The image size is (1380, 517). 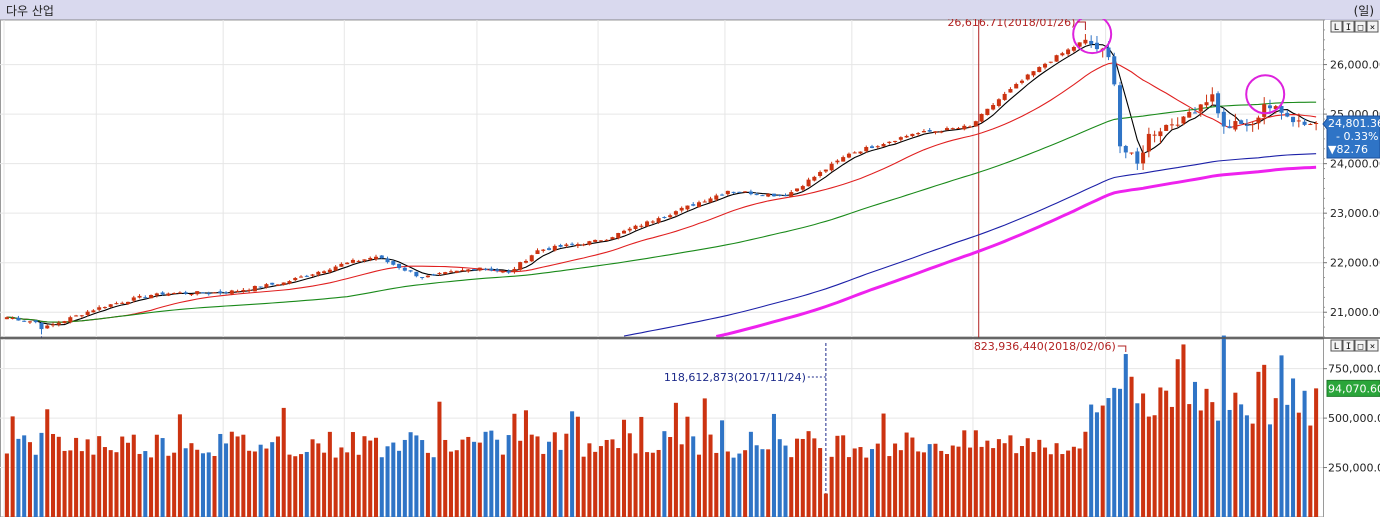 What do you see at coordinates (735, 377) in the screenshot?
I see `volume-low-label: 118,612,873(2017/11/24)` at bounding box center [735, 377].